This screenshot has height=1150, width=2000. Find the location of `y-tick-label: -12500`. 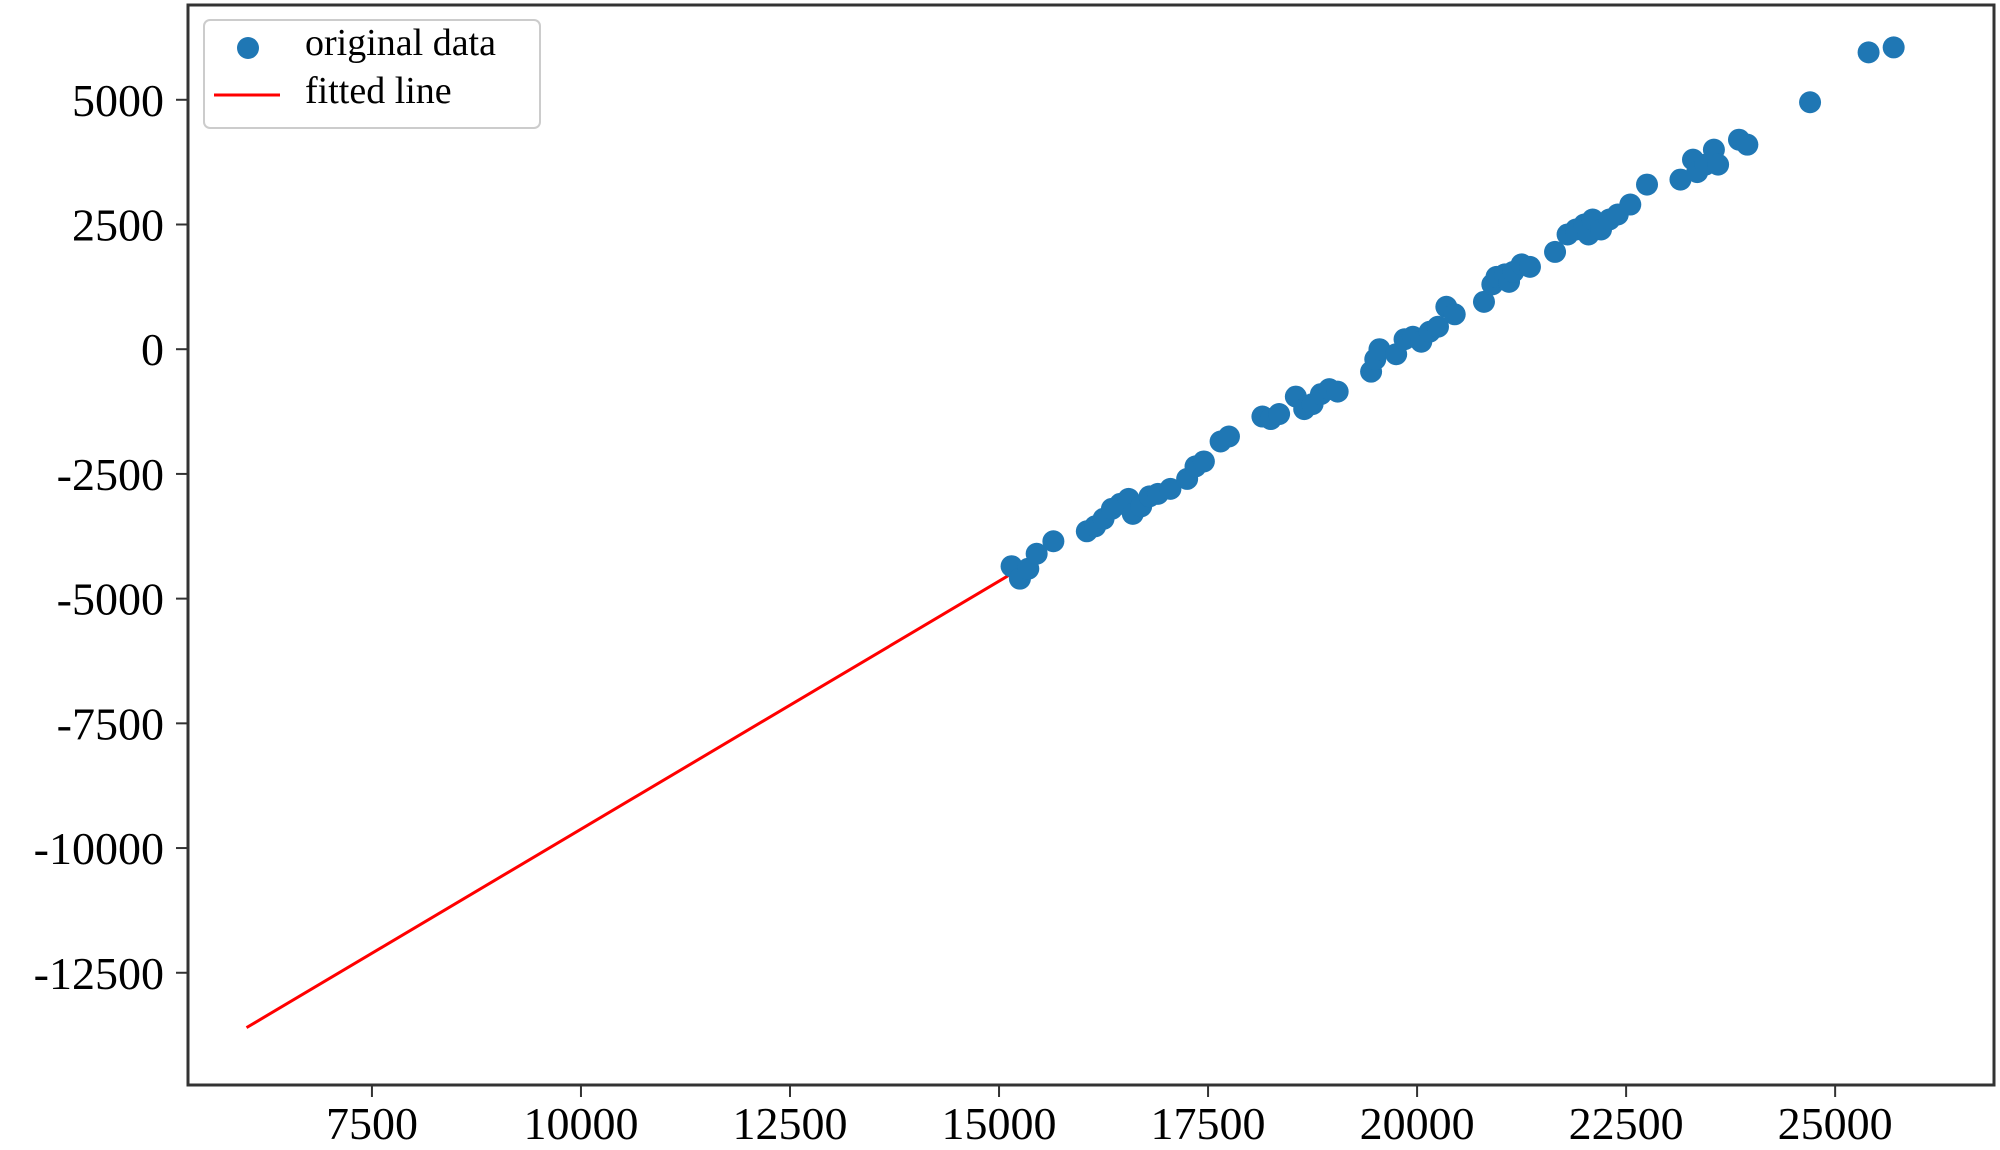

y-tick-label: -12500 is located at coordinates (99, 973).